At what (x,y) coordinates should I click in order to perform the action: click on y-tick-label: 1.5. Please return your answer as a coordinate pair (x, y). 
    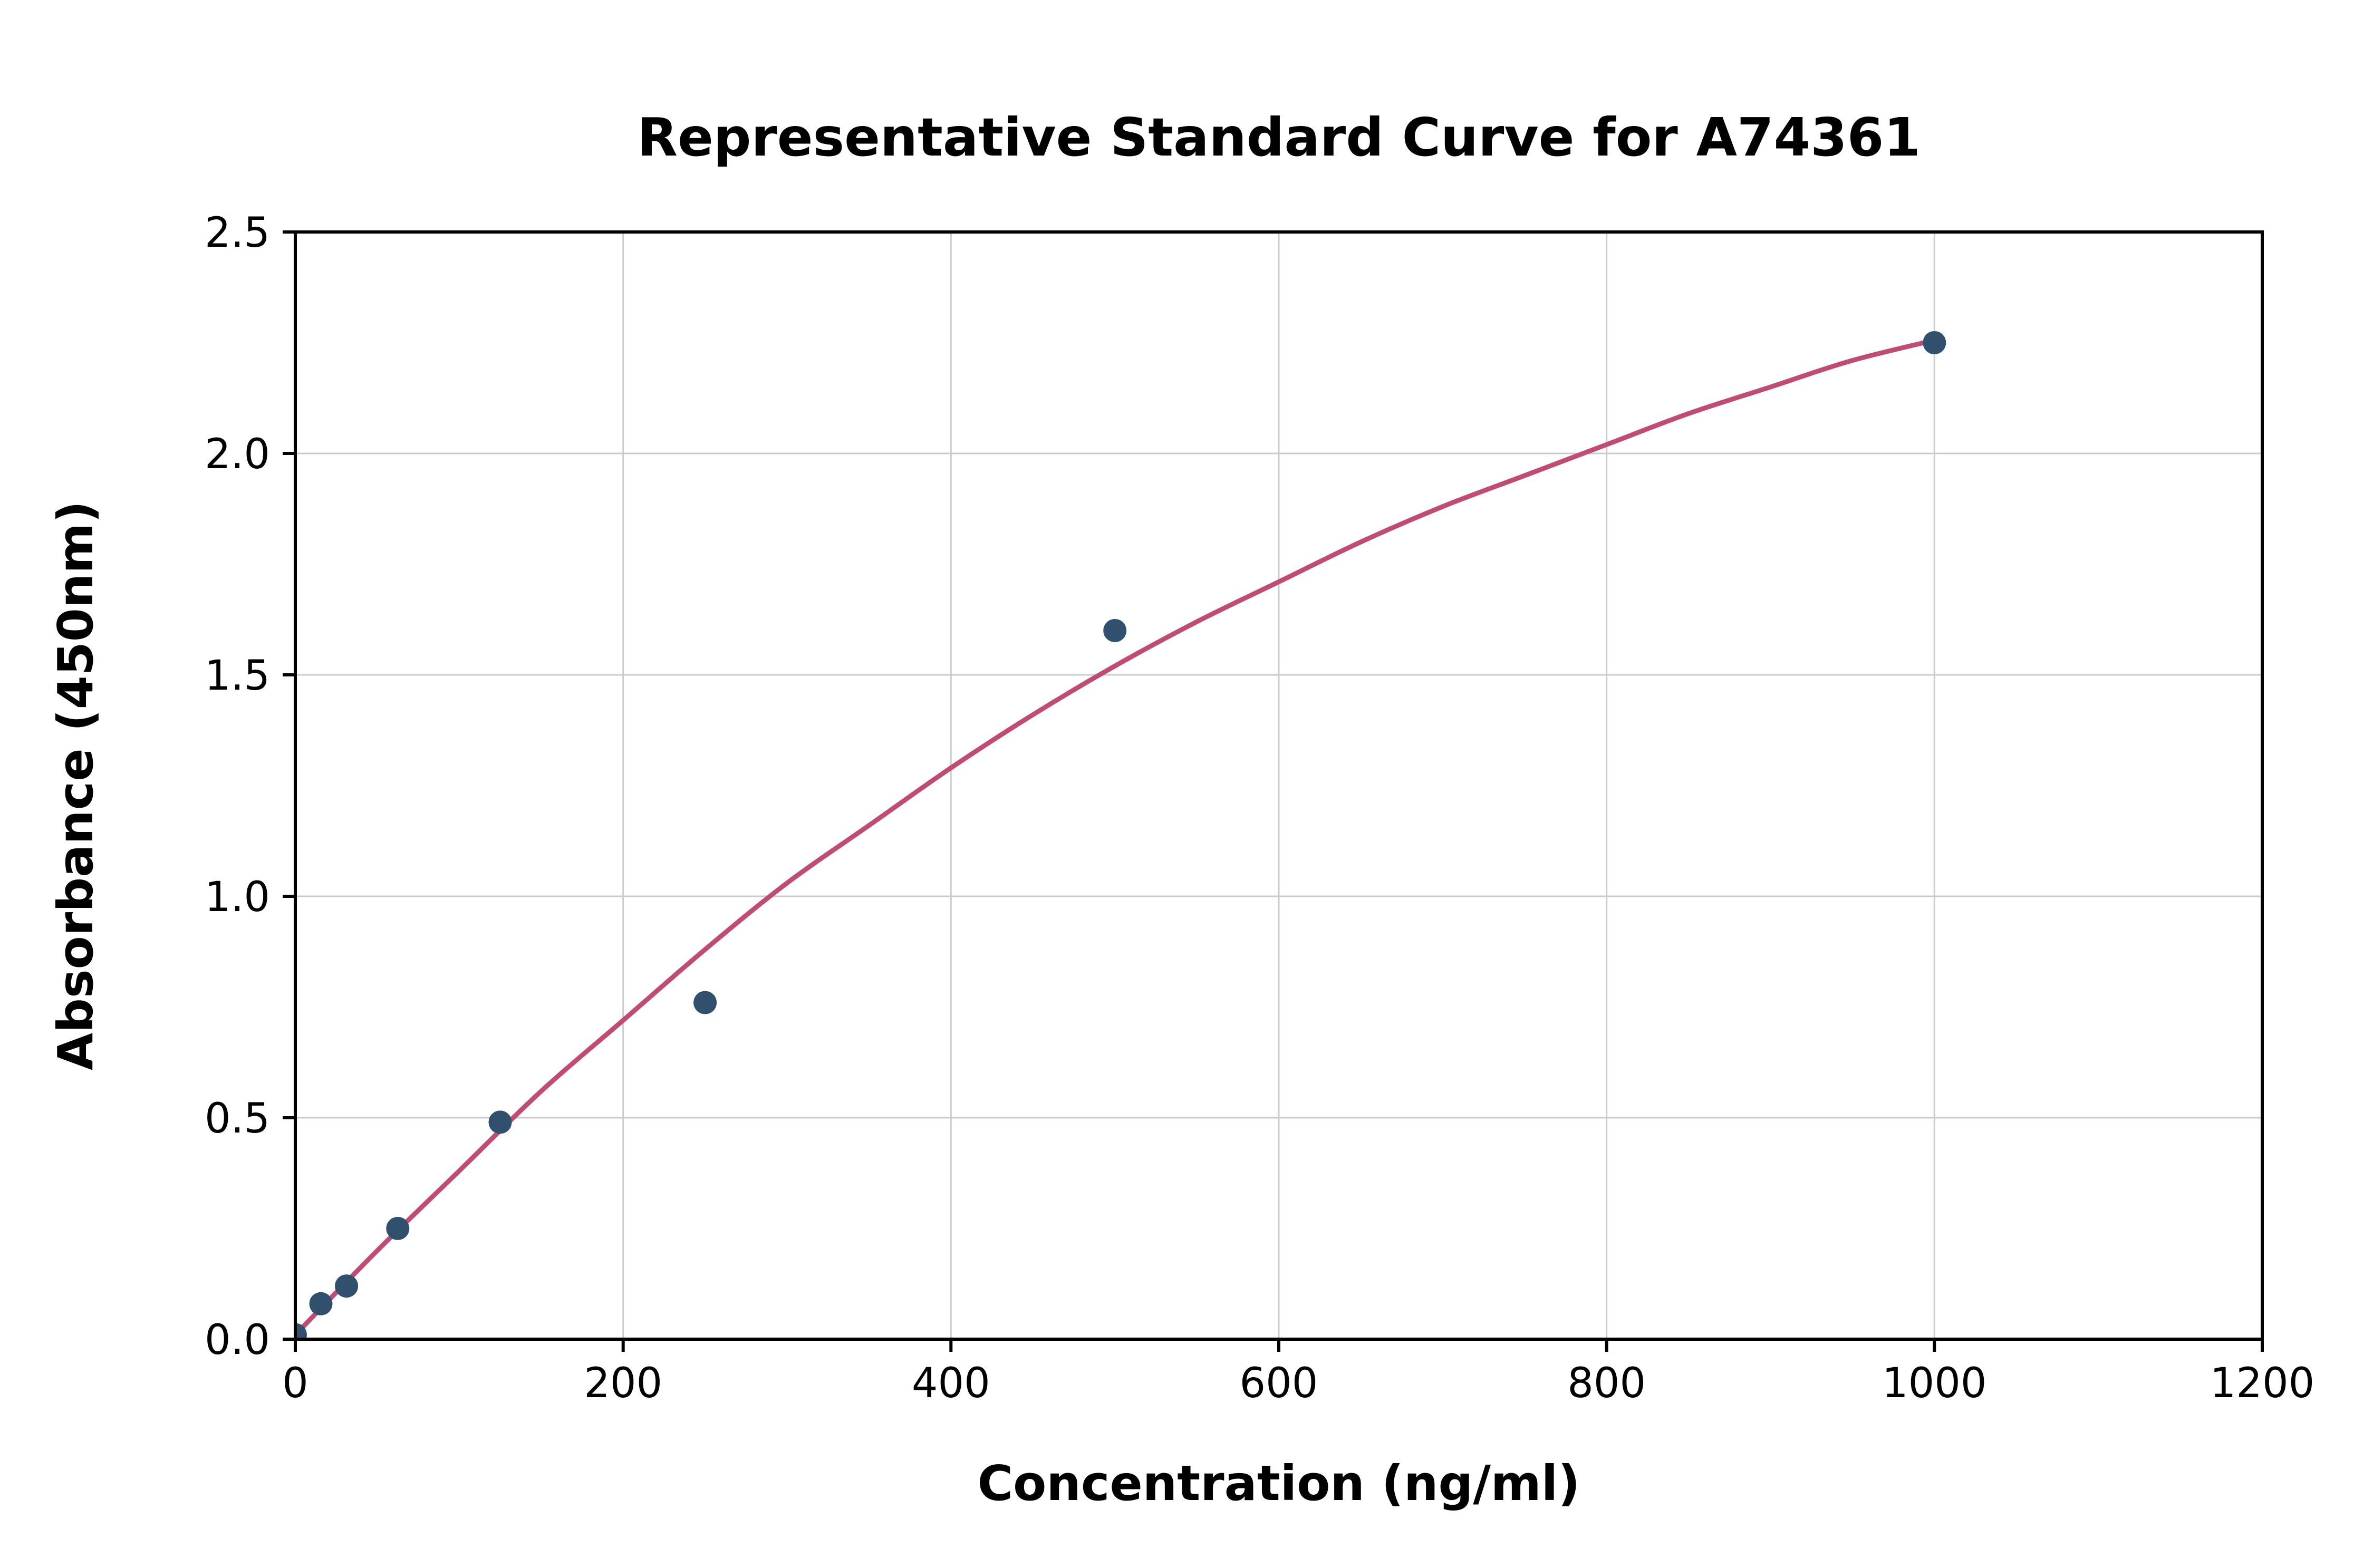
    Looking at the image, I should click on (237, 676).